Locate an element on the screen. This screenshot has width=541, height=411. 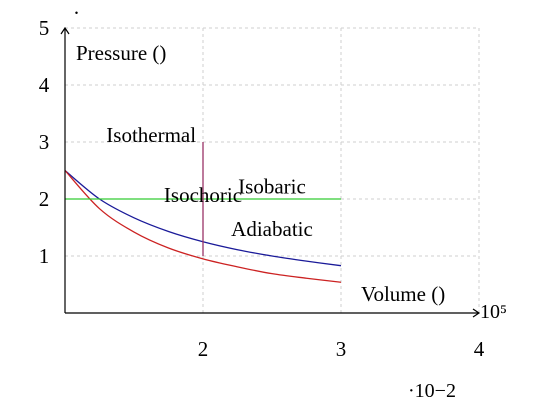
x-tick-labels: 2 3 4 is located at coordinates (341, 349).